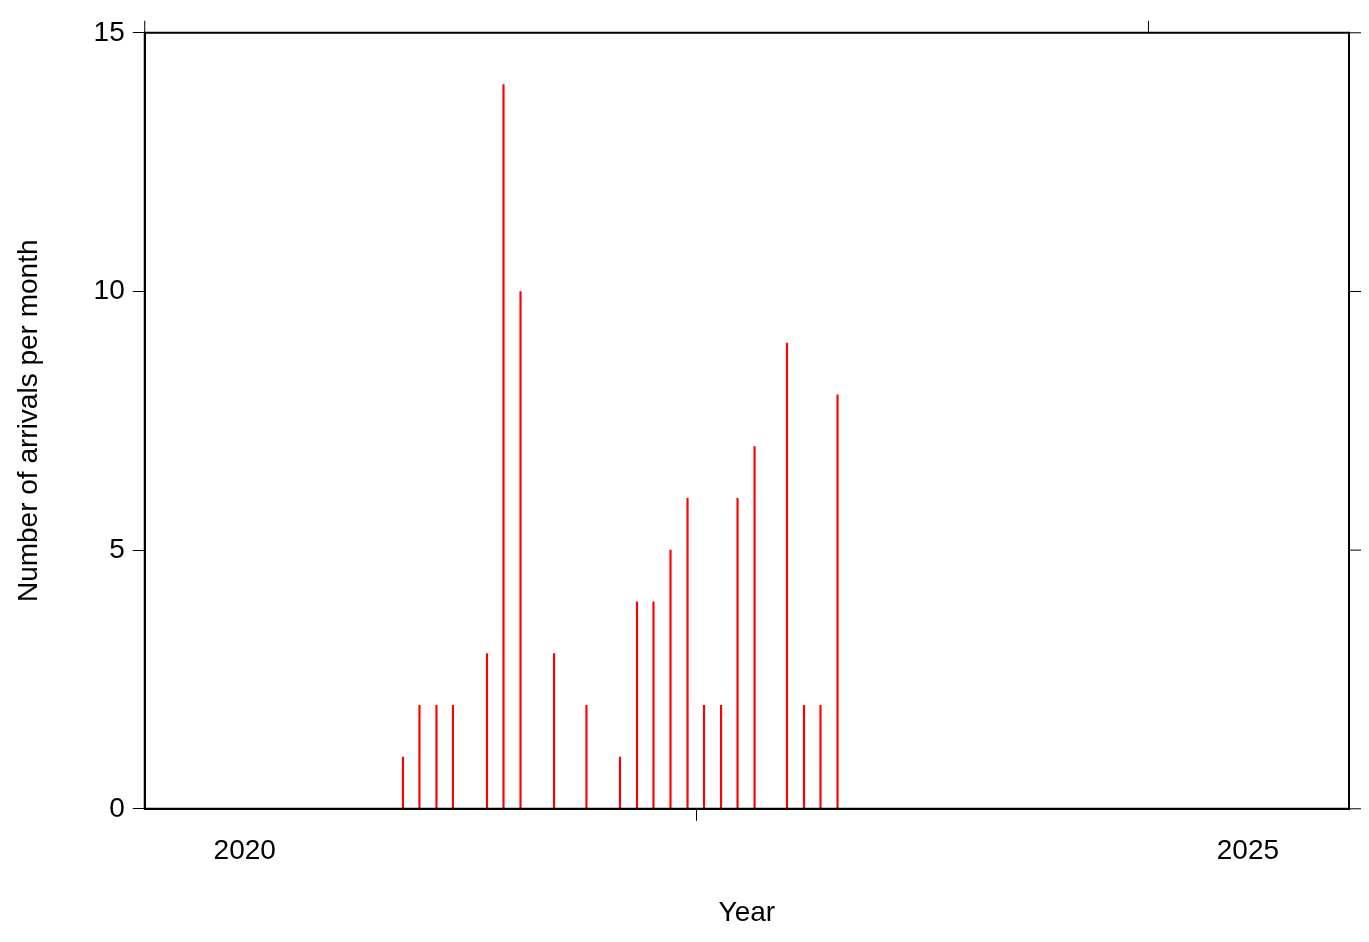  I want to click on y-axis-title: Number of arrivals per month, so click(27, 421).